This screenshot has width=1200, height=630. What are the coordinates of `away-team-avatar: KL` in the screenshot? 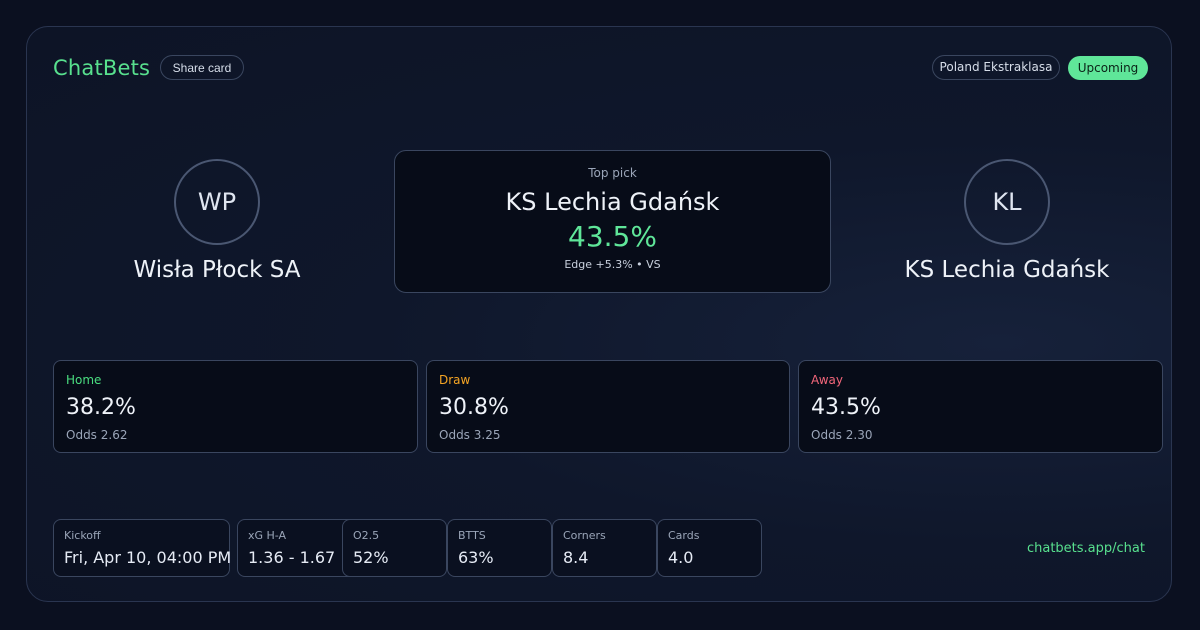 It's located at (1007, 202).